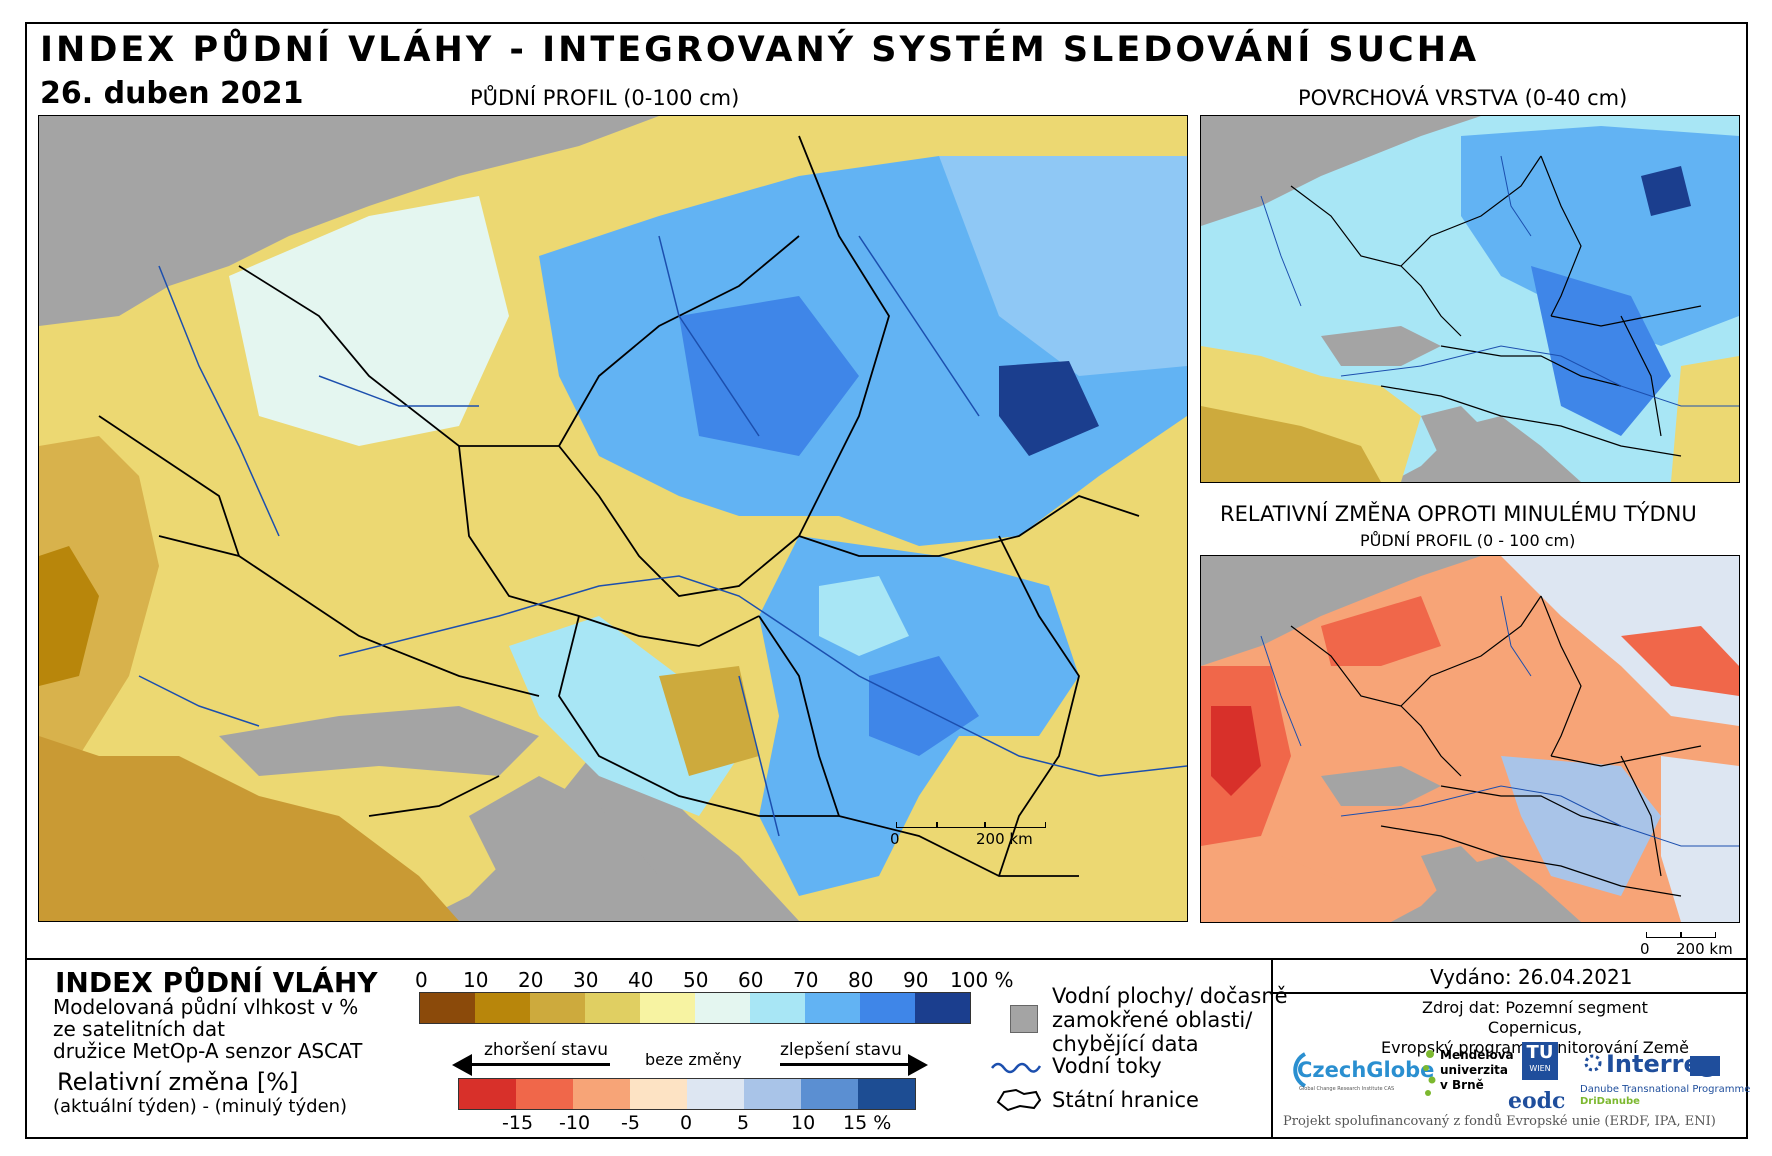  I want to click on legend-description-line: ze satelitních dat, so click(139, 1029).